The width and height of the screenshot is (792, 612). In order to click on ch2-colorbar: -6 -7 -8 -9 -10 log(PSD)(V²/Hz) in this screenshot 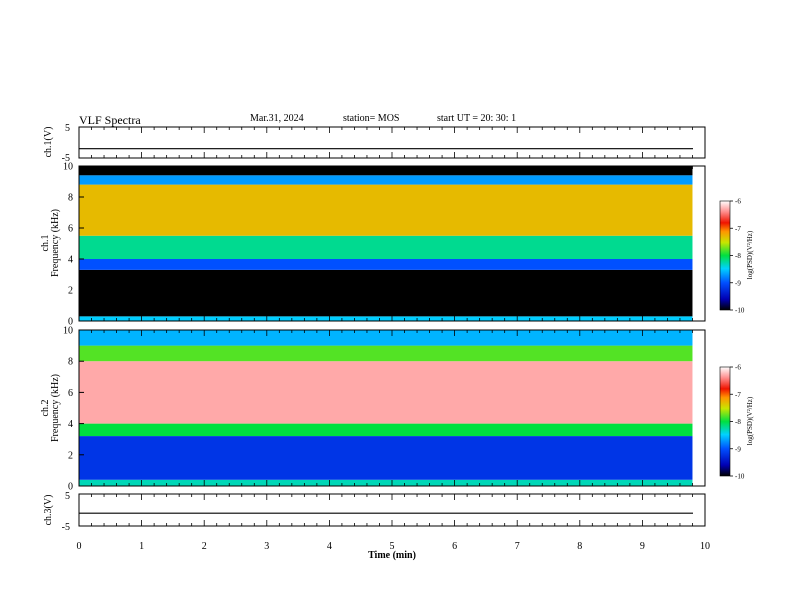, I will do `click(736, 422)`.